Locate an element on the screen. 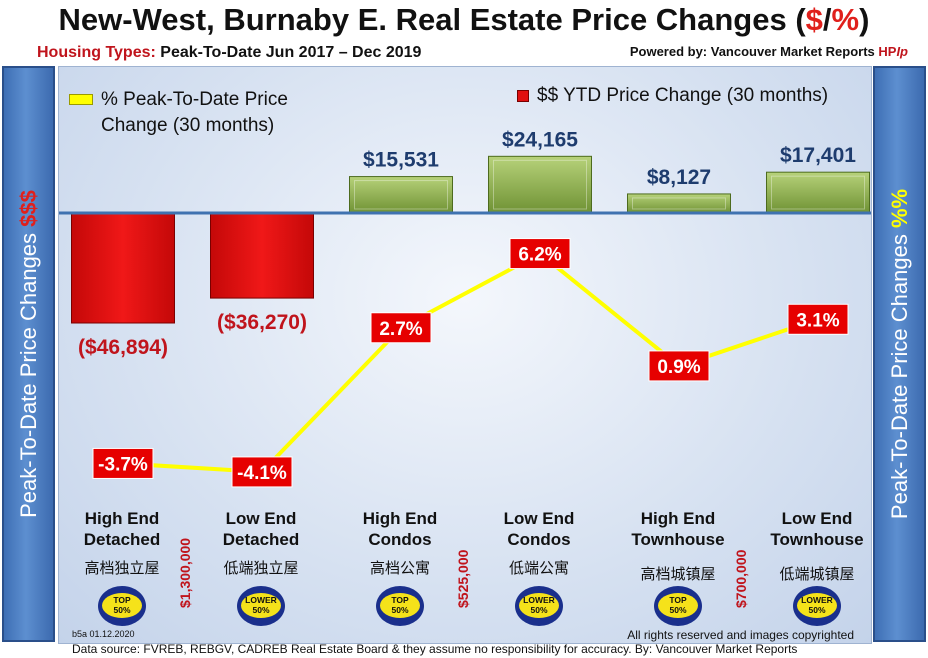  pct-label-3: 6.2% is located at coordinates (539, 255).